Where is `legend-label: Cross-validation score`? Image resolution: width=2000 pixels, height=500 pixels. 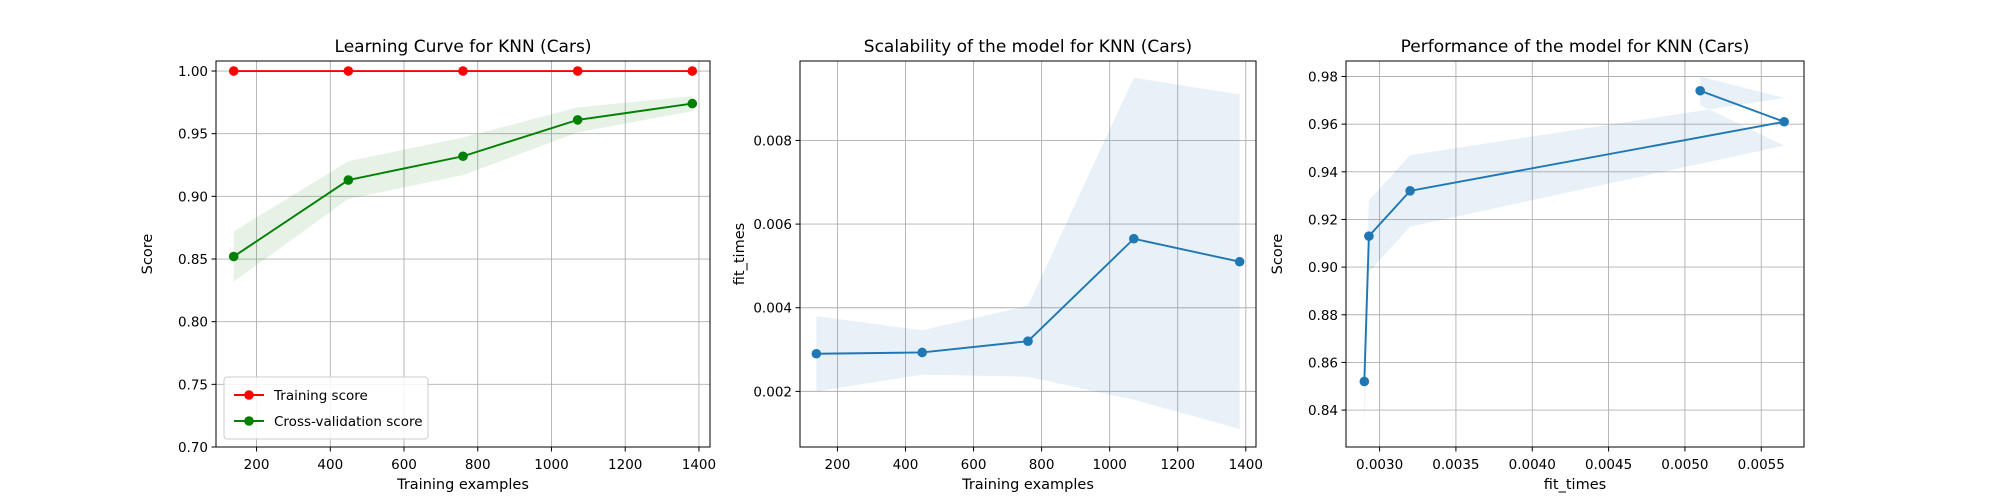 legend-label: Cross-validation score is located at coordinates (348, 422).